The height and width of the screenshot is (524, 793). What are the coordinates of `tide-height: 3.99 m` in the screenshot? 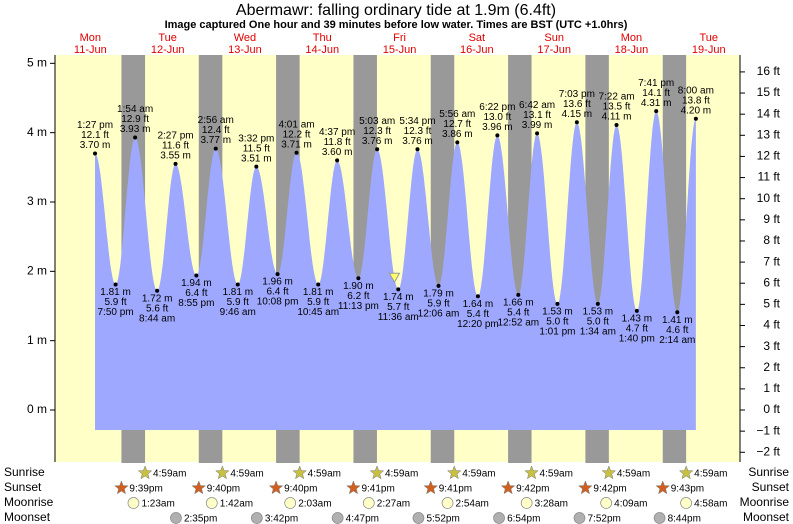 It's located at (537, 125).